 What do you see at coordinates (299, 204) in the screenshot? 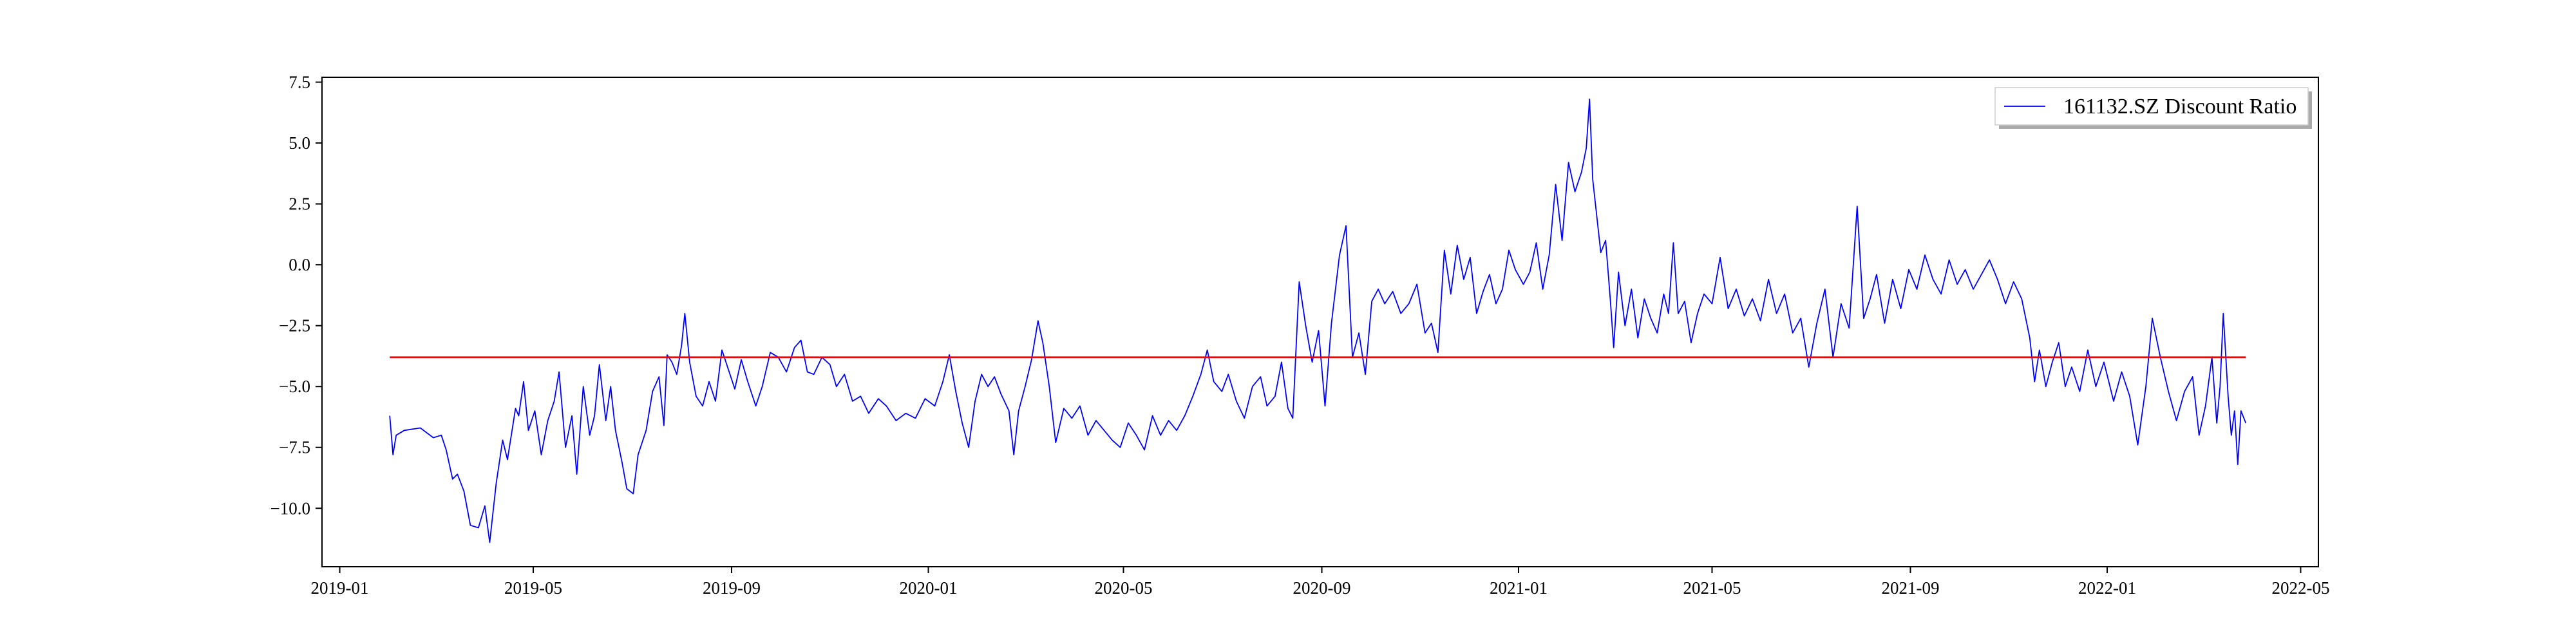
I see `y-tick-label: 2.5` at bounding box center [299, 204].